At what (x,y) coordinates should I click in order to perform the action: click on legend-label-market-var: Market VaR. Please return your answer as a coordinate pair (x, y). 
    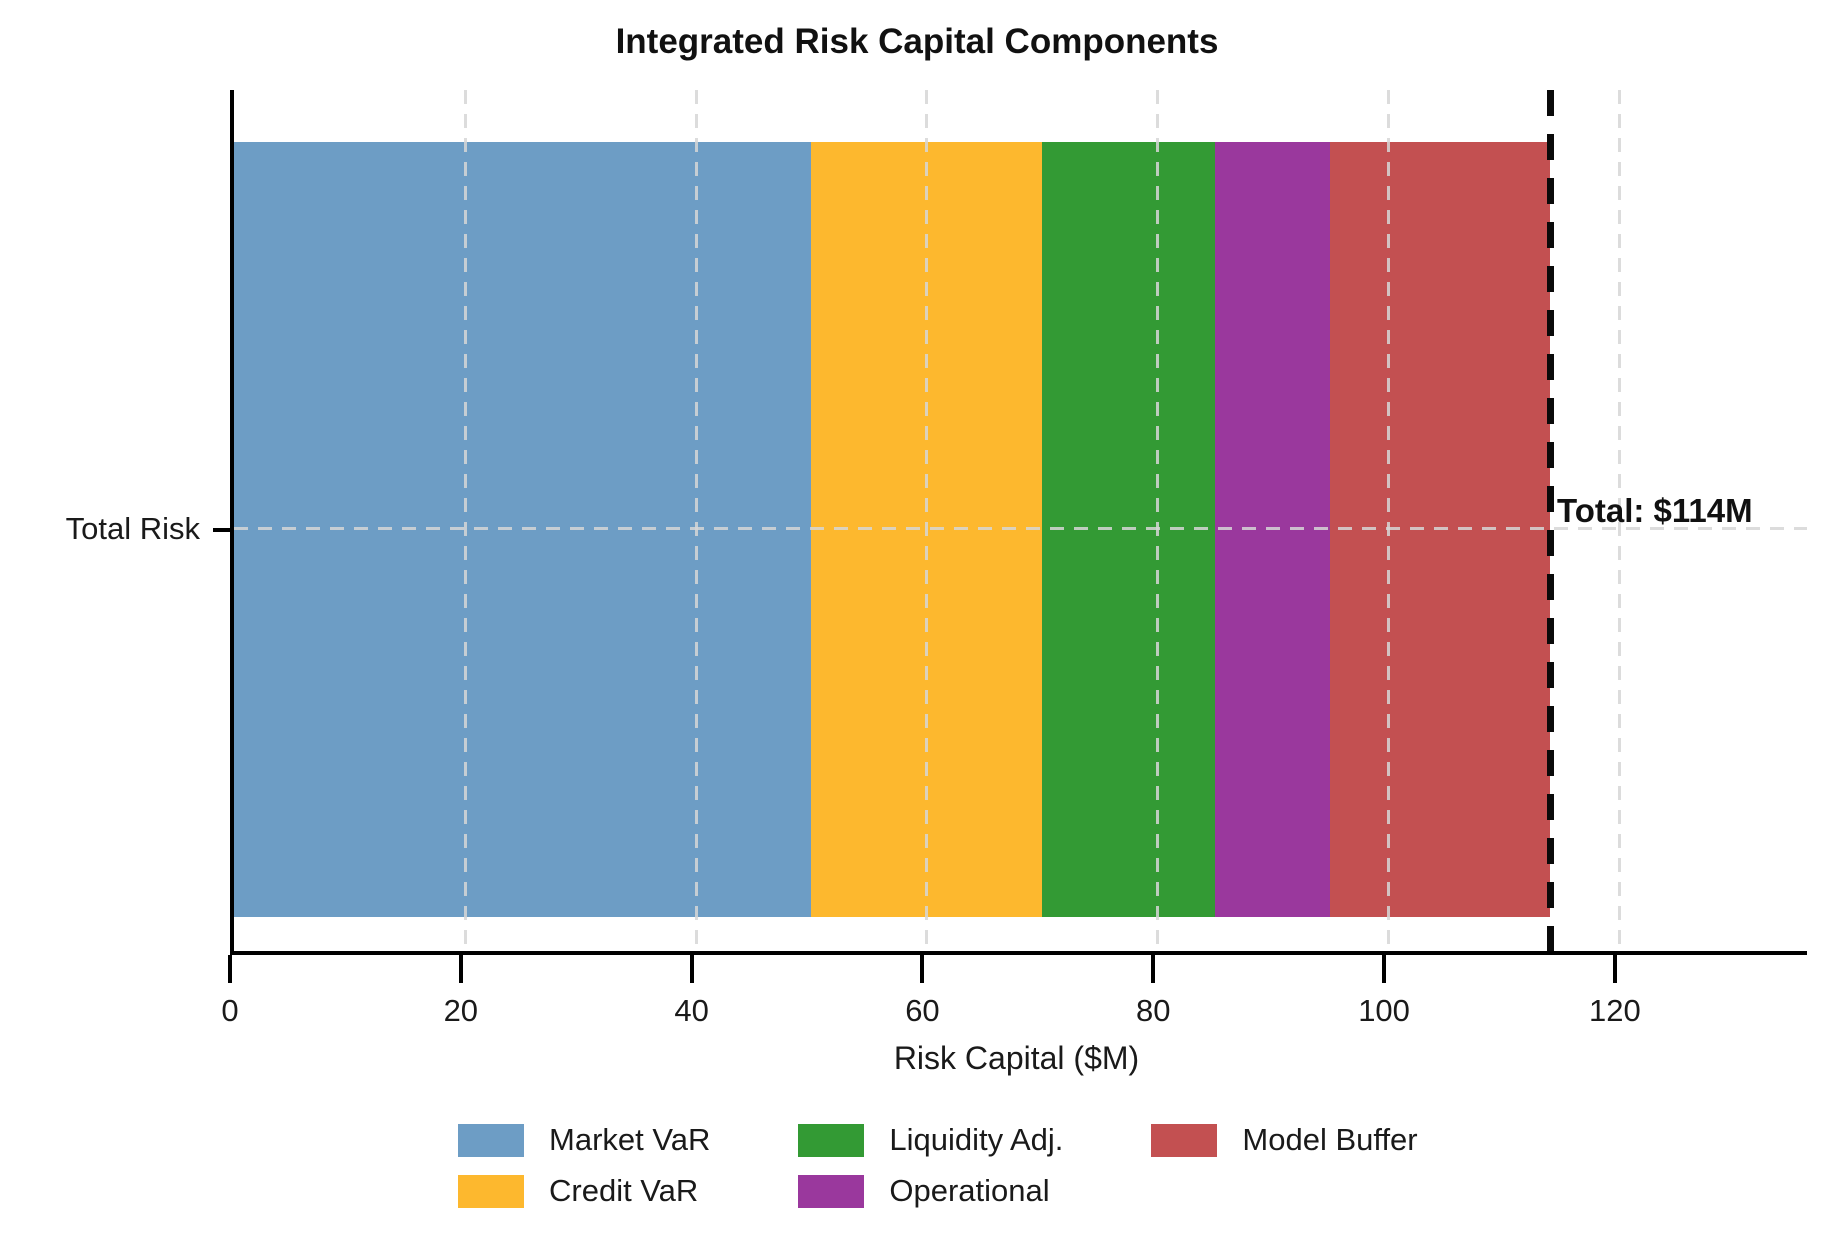
    Looking at the image, I should click on (630, 1139).